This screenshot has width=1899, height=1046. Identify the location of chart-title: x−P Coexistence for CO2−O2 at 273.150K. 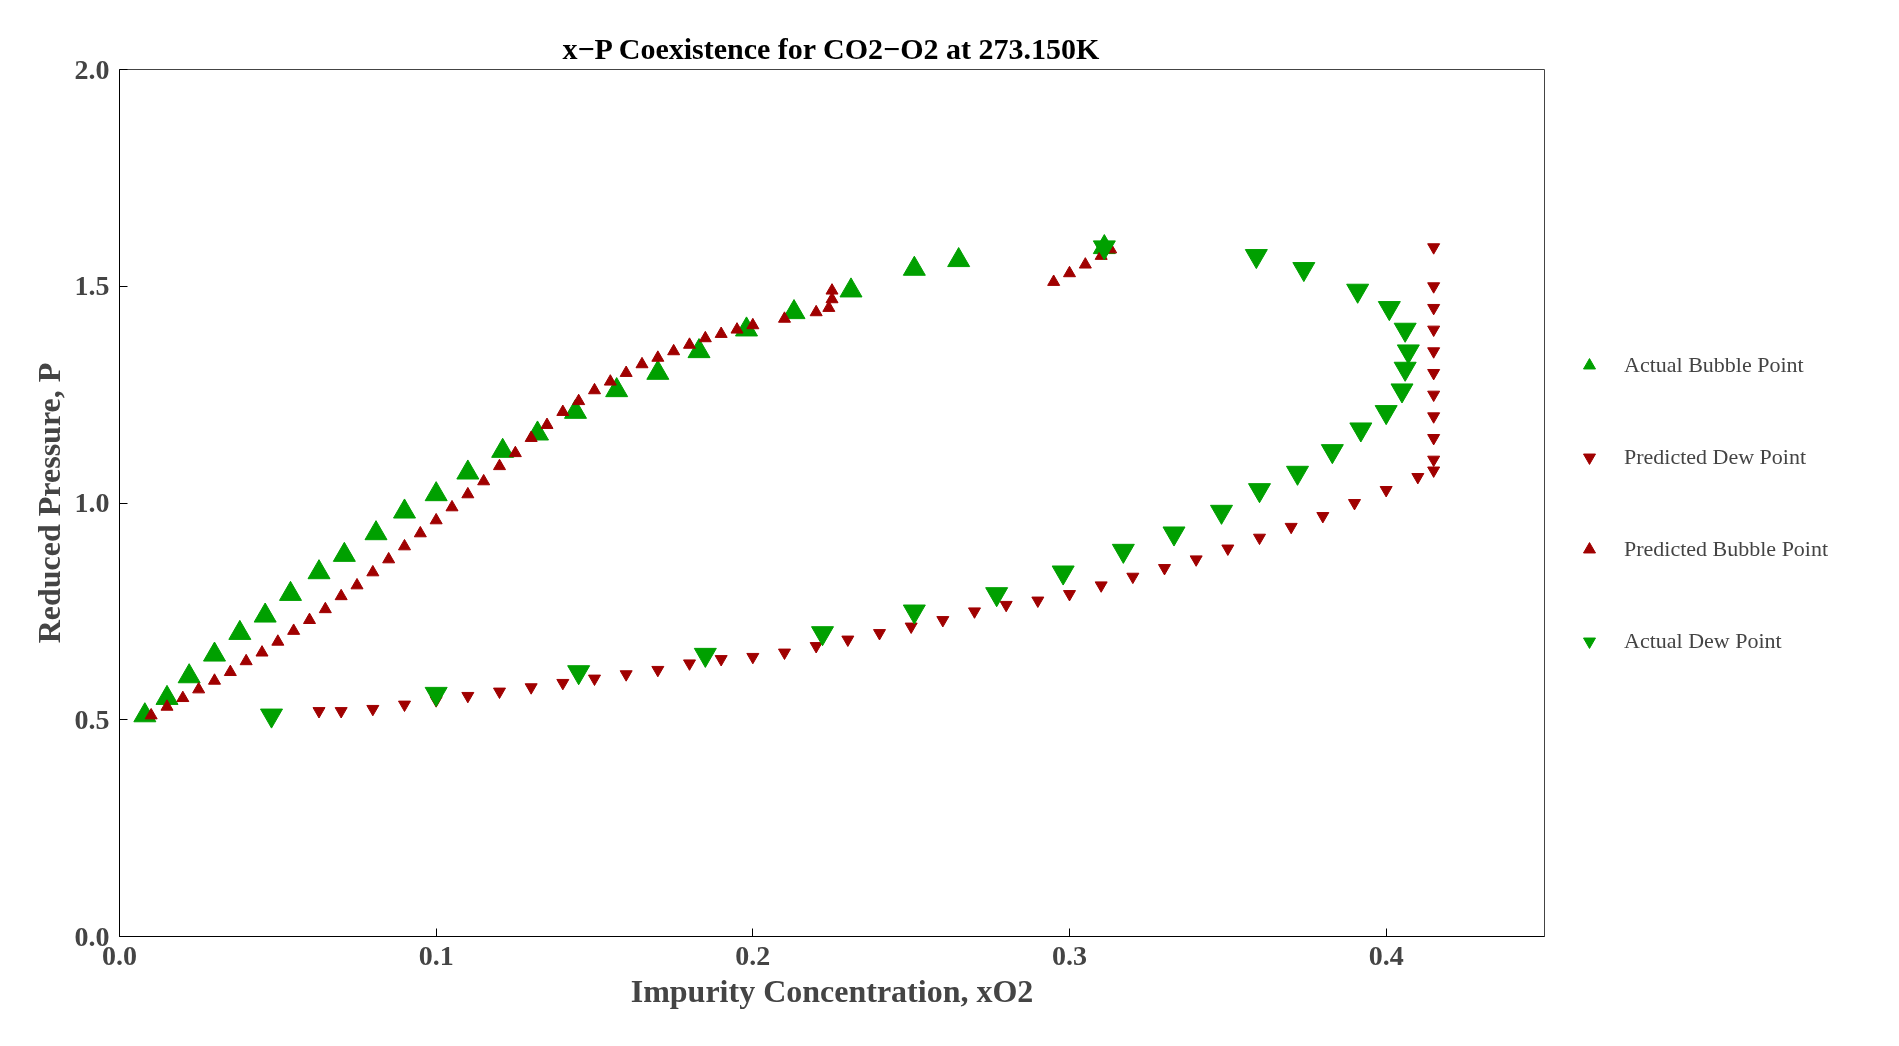
(831, 48).